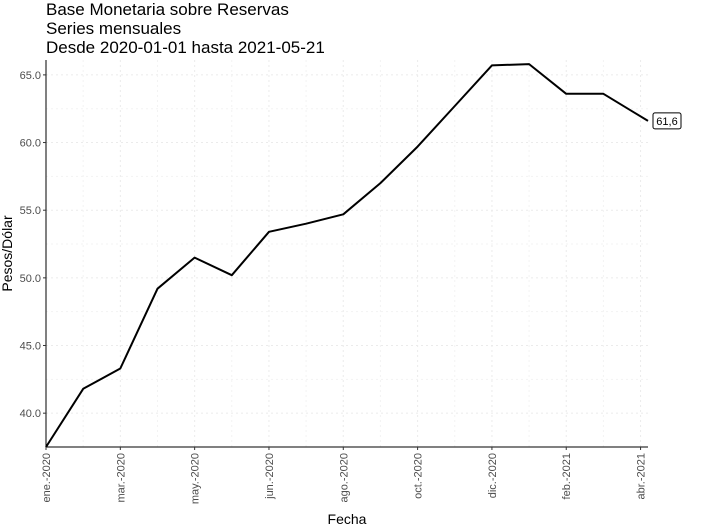 The image size is (720, 528). What do you see at coordinates (270, 476) in the screenshot?
I see `x-tick-label: jun.-2020` at bounding box center [270, 476].